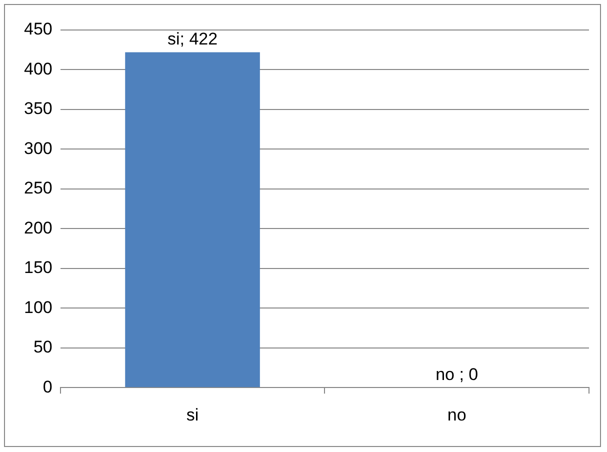 The image size is (607, 452). What do you see at coordinates (42, 347) in the screenshot?
I see `y-tick-label: 50` at bounding box center [42, 347].